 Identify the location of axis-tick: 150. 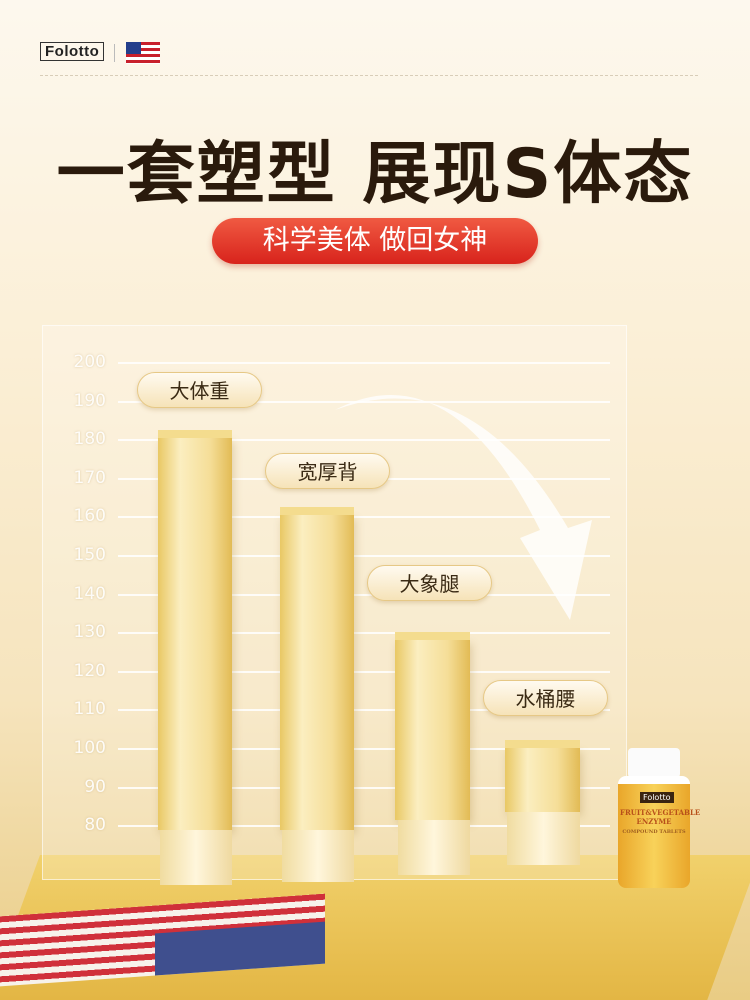
(89, 555).